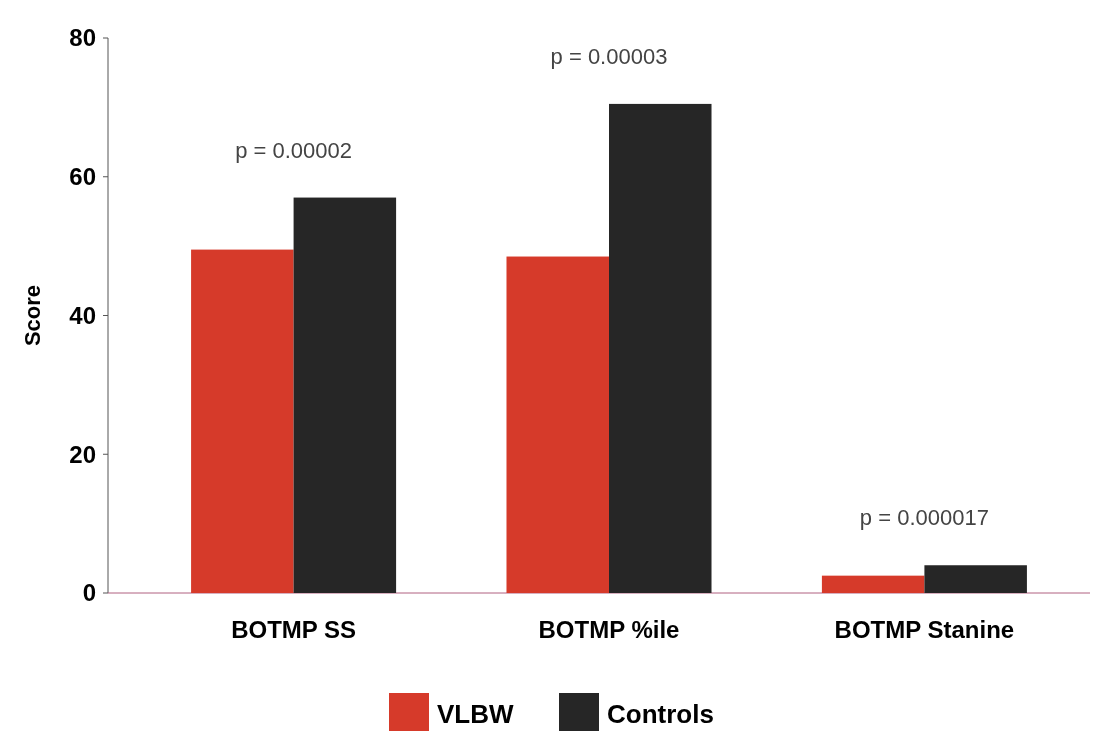 This screenshot has height=751, width=1102. I want to click on y-tick-label: 20, so click(82, 454).